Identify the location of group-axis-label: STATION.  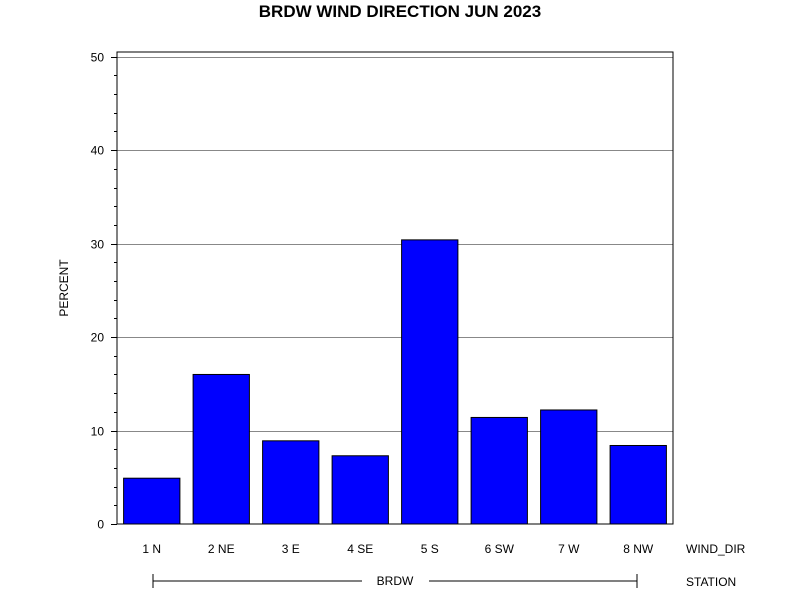
(711, 582).